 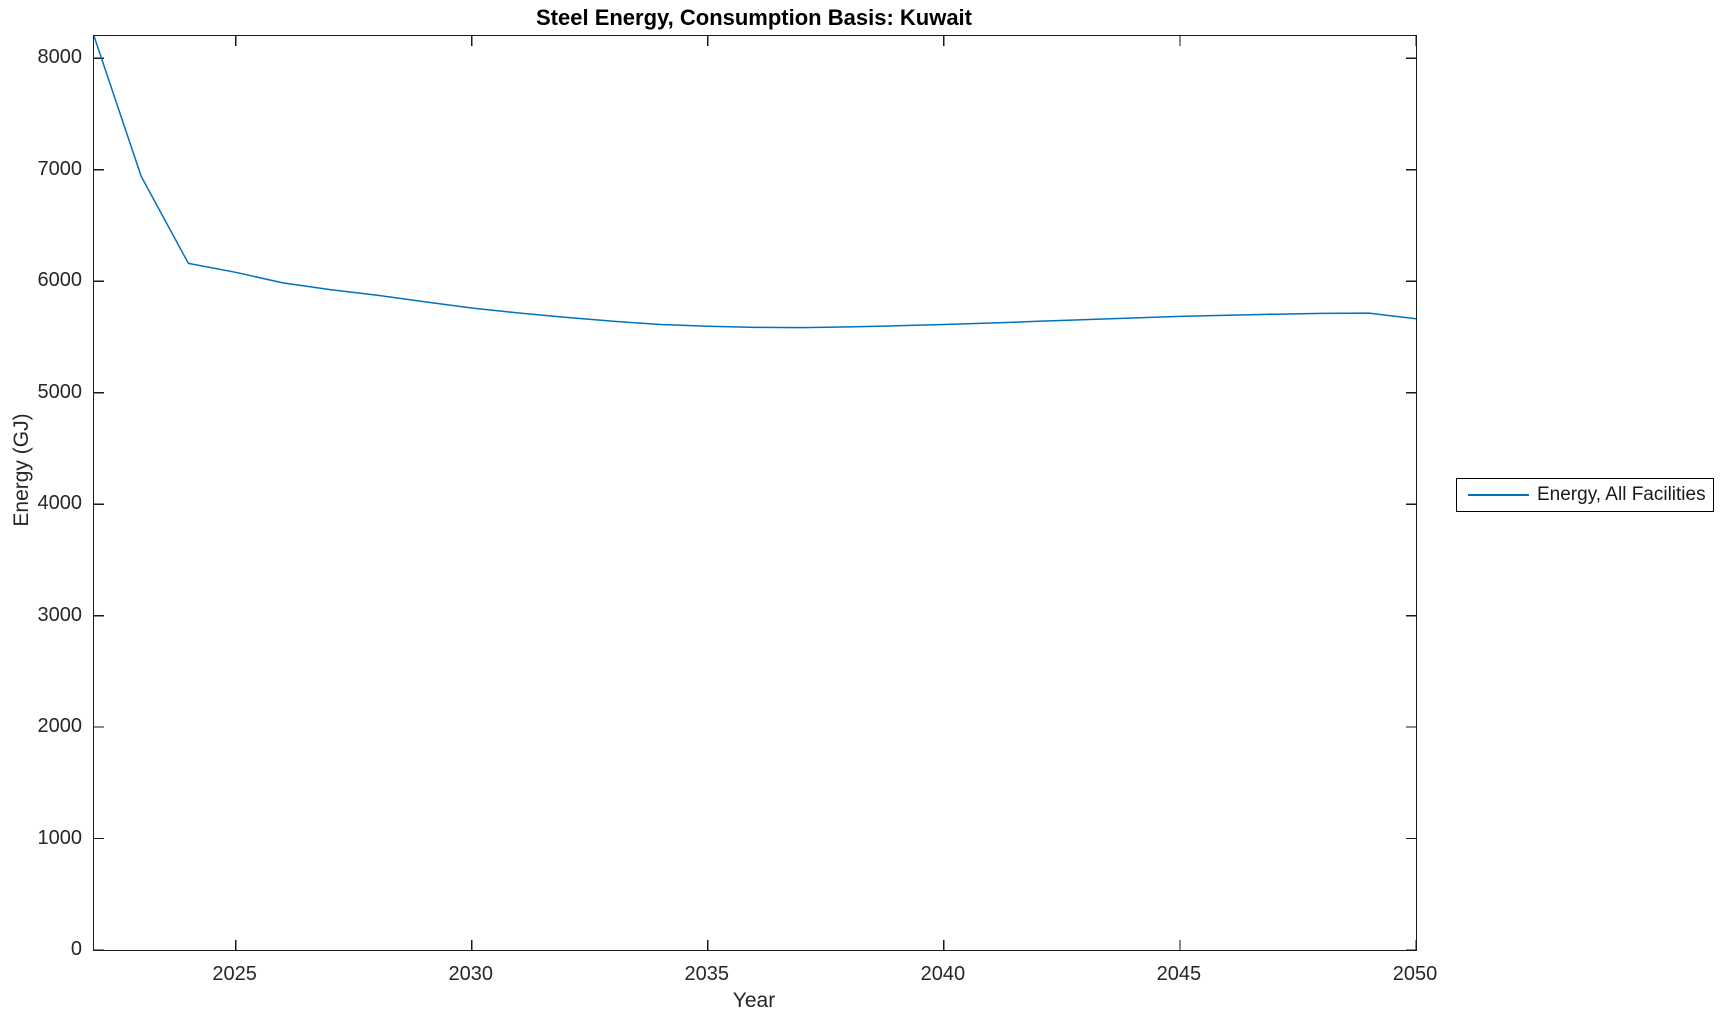 I want to click on y-tick-label: 1000, so click(x=60, y=837).